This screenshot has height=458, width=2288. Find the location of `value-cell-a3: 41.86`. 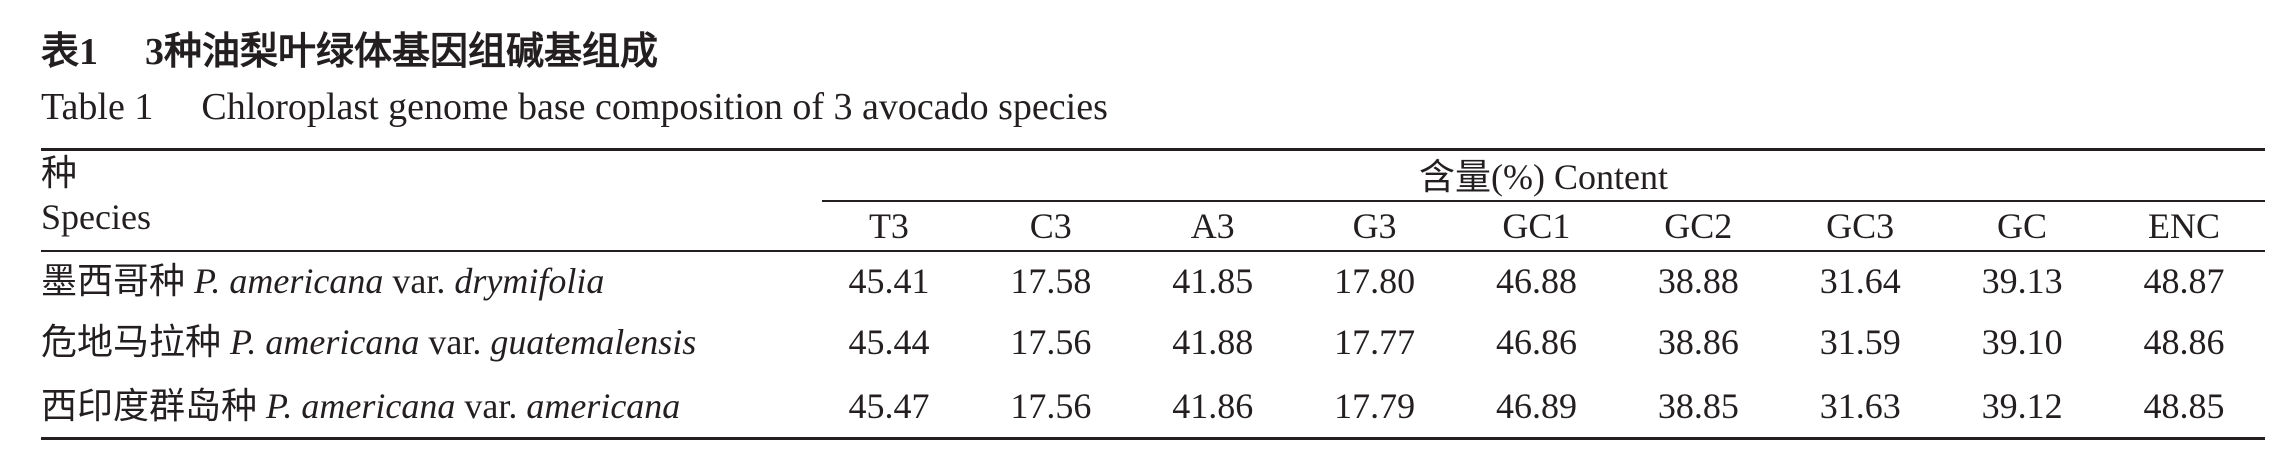

value-cell-a3: 41.86 is located at coordinates (1213, 405).